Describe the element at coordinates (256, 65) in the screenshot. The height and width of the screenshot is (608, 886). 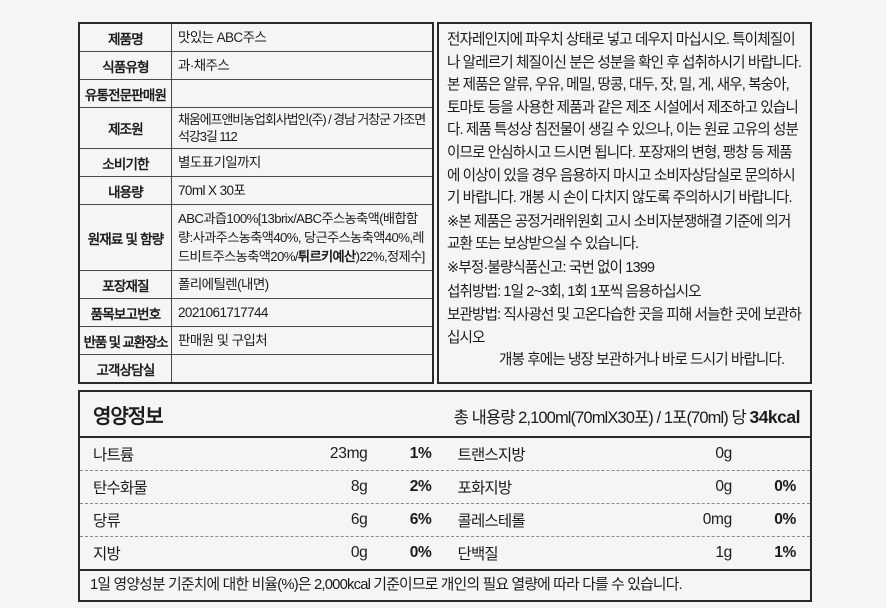
I see `spec-row-food-type: 식품유형 과·채주스` at that location.